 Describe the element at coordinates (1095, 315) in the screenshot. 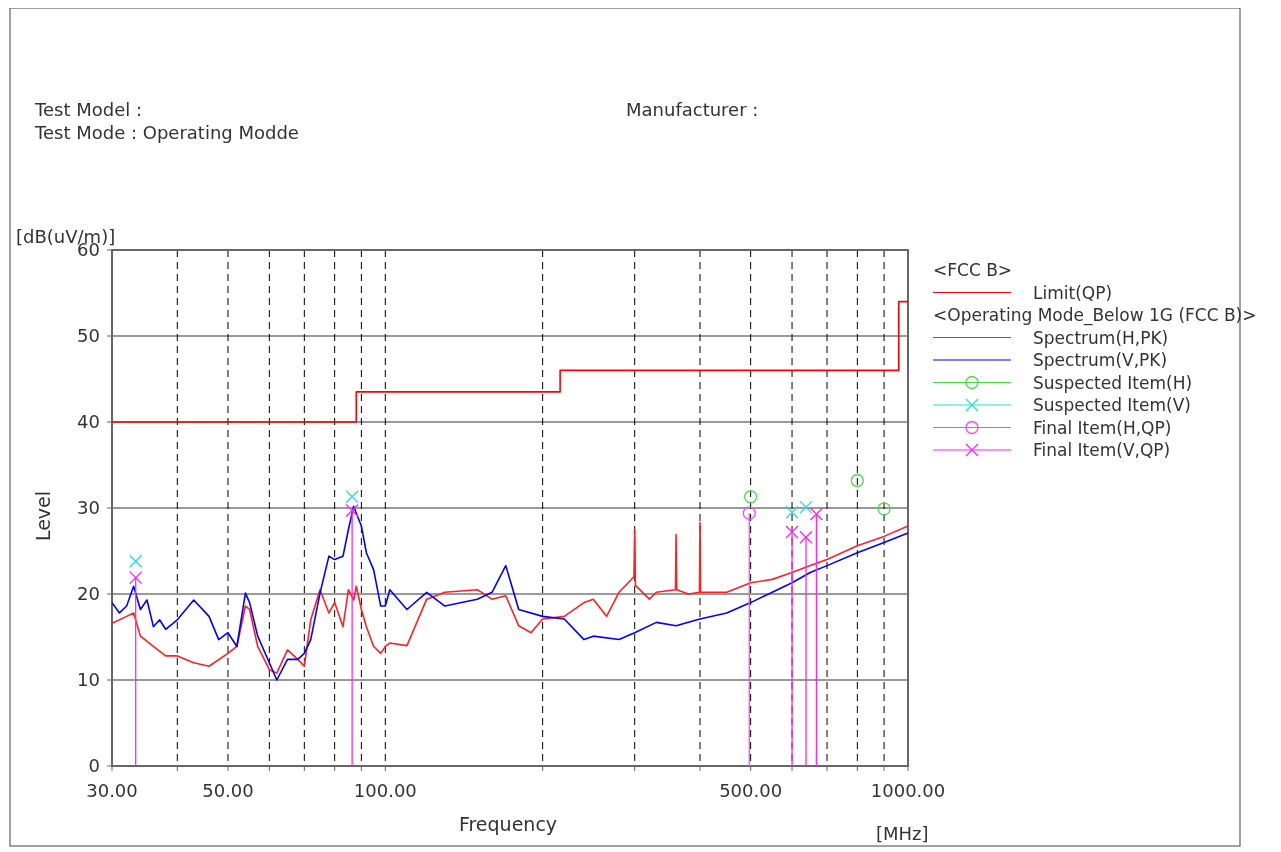

I see `text: <Operating Mode_Below 1G (FCC B)>` at that location.